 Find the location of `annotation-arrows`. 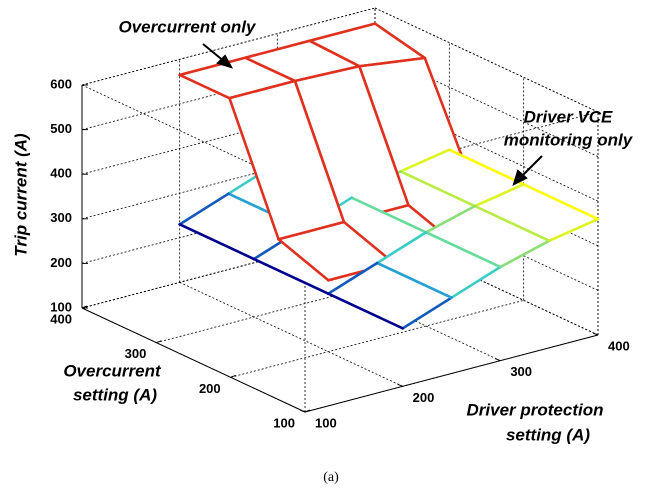

annotation-arrows is located at coordinates (372, 114).